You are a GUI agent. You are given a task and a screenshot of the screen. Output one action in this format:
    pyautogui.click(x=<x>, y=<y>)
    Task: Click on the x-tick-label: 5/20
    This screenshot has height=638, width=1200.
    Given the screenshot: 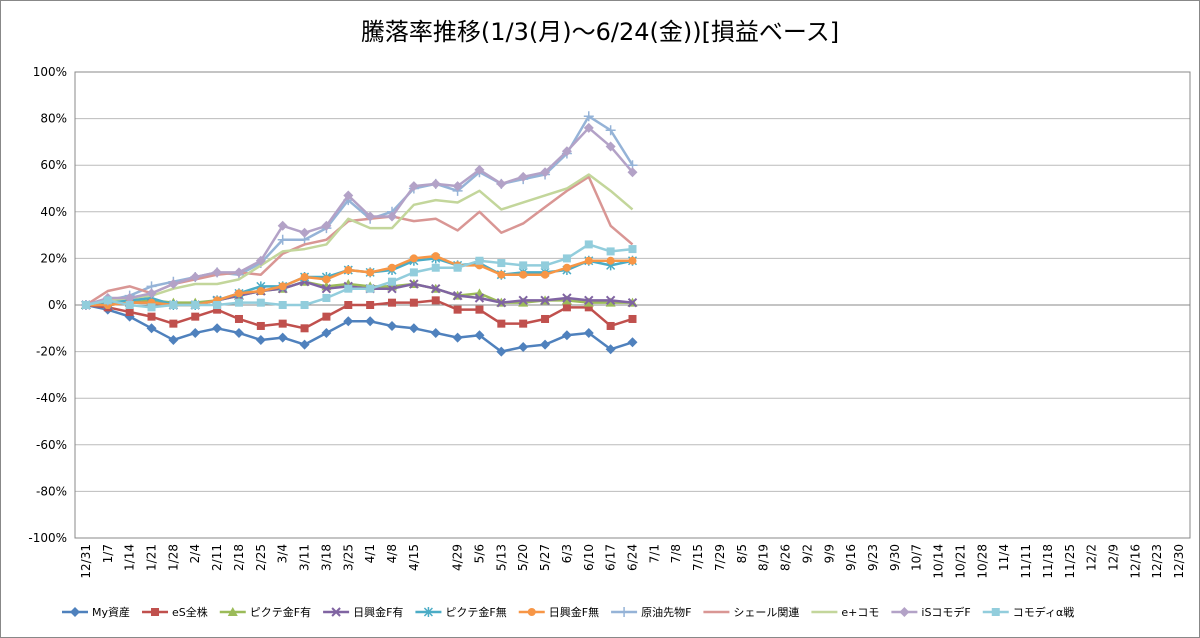 What is the action you would take?
    pyautogui.click(x=523, y=557)
    